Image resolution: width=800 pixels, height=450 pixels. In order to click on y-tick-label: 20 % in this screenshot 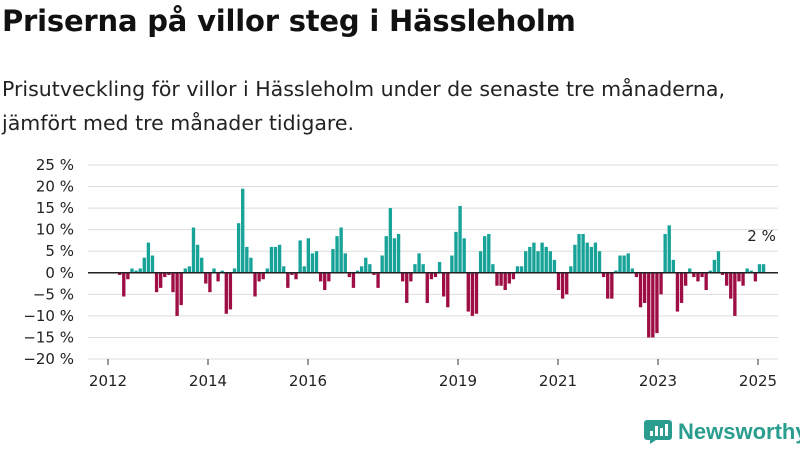, I will do `click(55, 187)`.